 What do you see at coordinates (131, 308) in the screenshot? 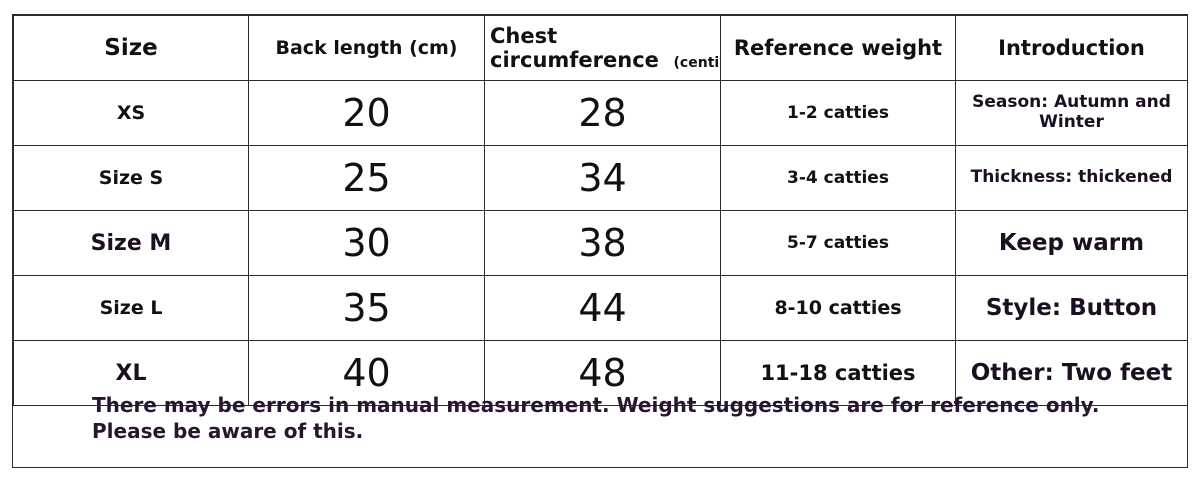
I see `row-size: Size L` at bounding box center [131, 308].